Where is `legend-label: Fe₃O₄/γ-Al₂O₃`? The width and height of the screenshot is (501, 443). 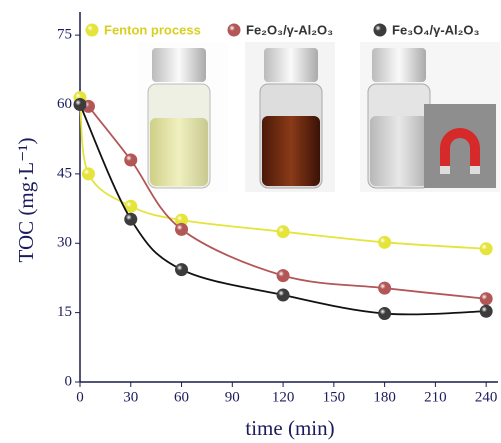 legend-label: Fe₃O₄/γ-Al₂O₃ is located at coordinates (436, 29).